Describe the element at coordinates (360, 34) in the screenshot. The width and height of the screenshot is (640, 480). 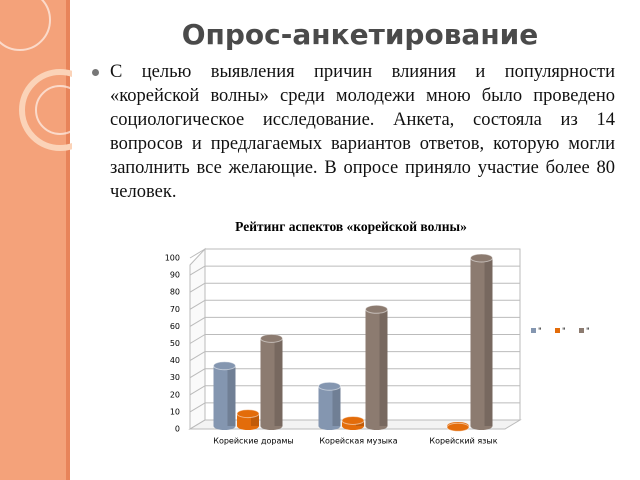
I see `slide-title: Опрос-анкетирование` at that location.